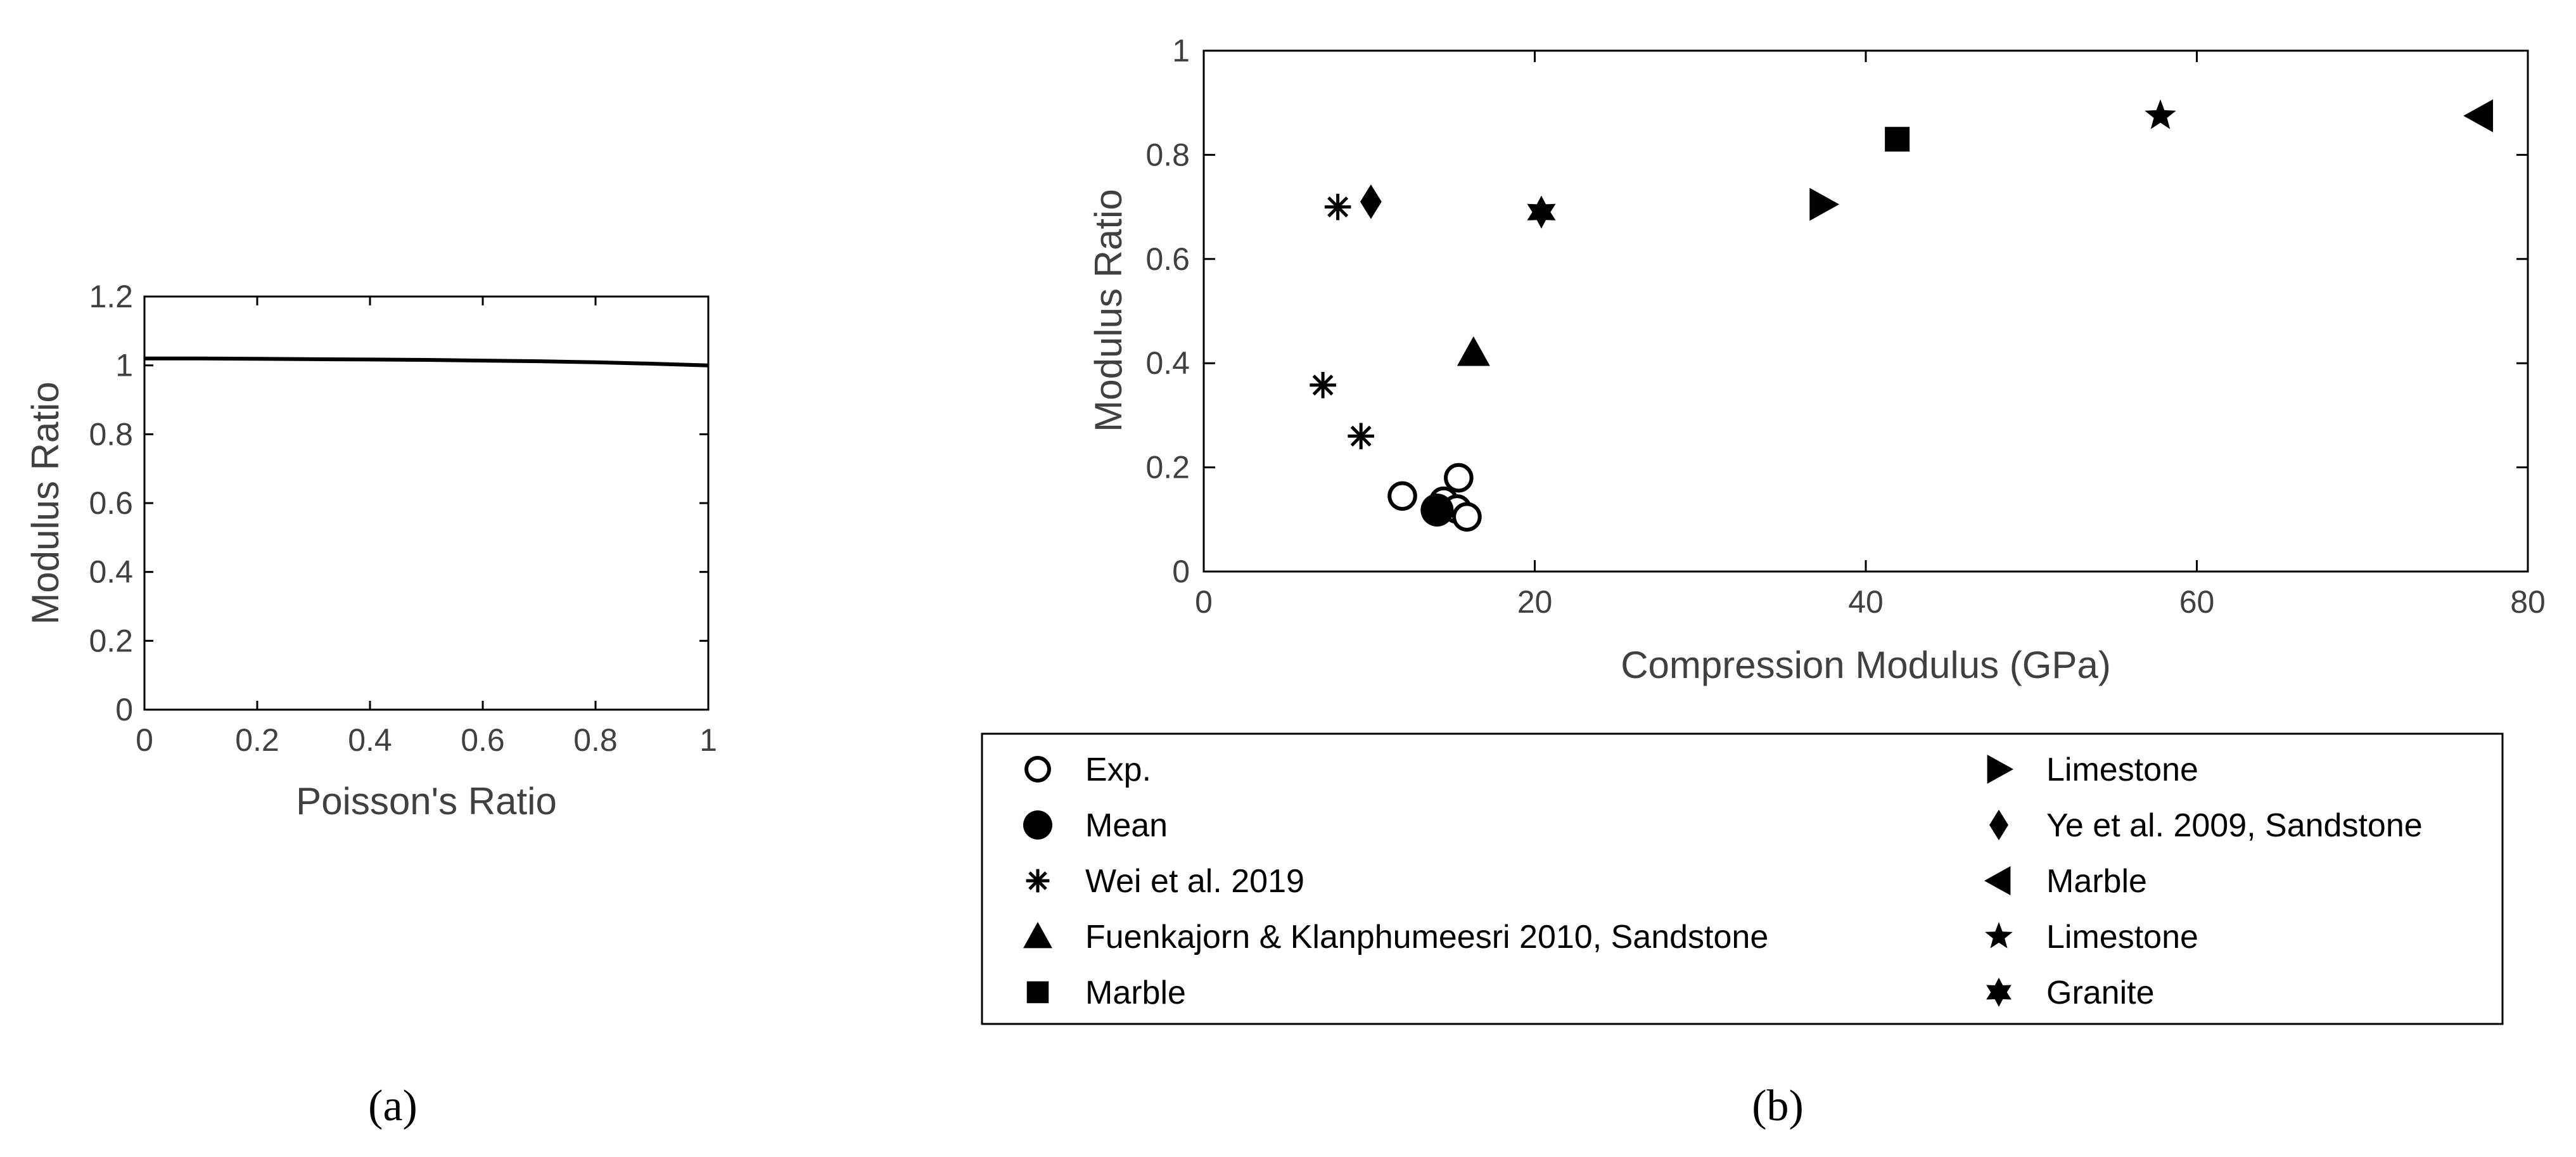 The height and width of the screenshot is (1157, 2576). What do you see at coordinates (426, 801) in the screenshot?
I see `panel-a-x-axis-label: Poisson's Ratio` at bounding box center [426, 801].